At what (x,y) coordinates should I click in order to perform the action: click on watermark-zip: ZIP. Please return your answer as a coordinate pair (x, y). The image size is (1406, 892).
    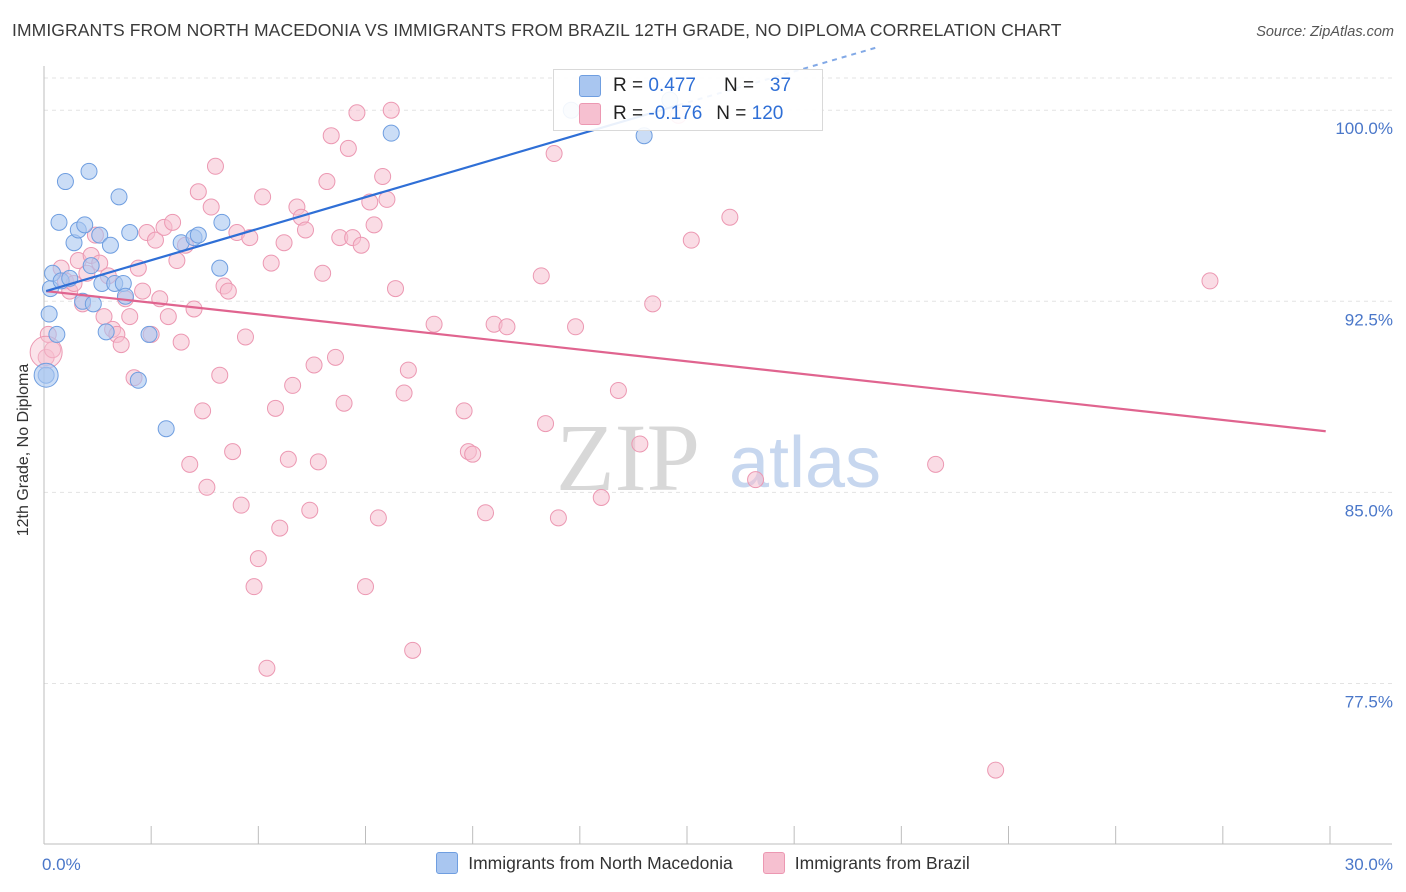
    Looking at the image, I should click on (628, 457).